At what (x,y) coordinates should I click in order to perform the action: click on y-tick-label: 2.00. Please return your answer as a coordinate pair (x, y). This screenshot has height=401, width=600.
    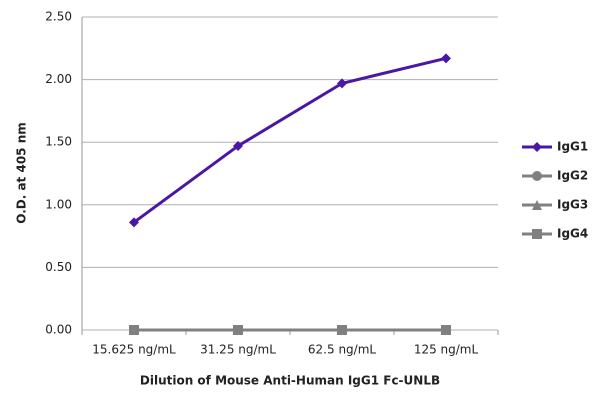
    Looking at the image, I should click on (58, 79).